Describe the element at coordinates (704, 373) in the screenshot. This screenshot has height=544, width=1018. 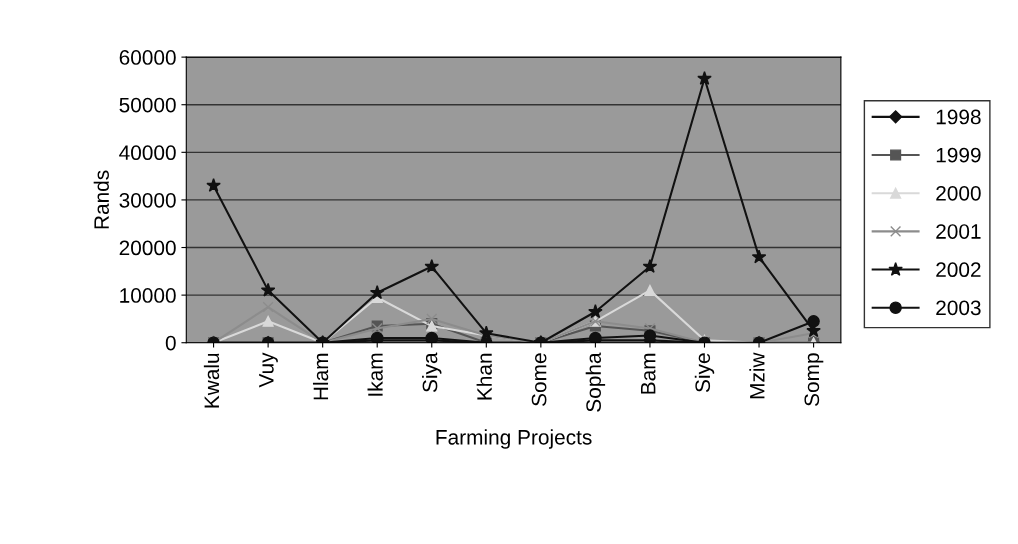
I see `x-tick-label: Siye` at that location.